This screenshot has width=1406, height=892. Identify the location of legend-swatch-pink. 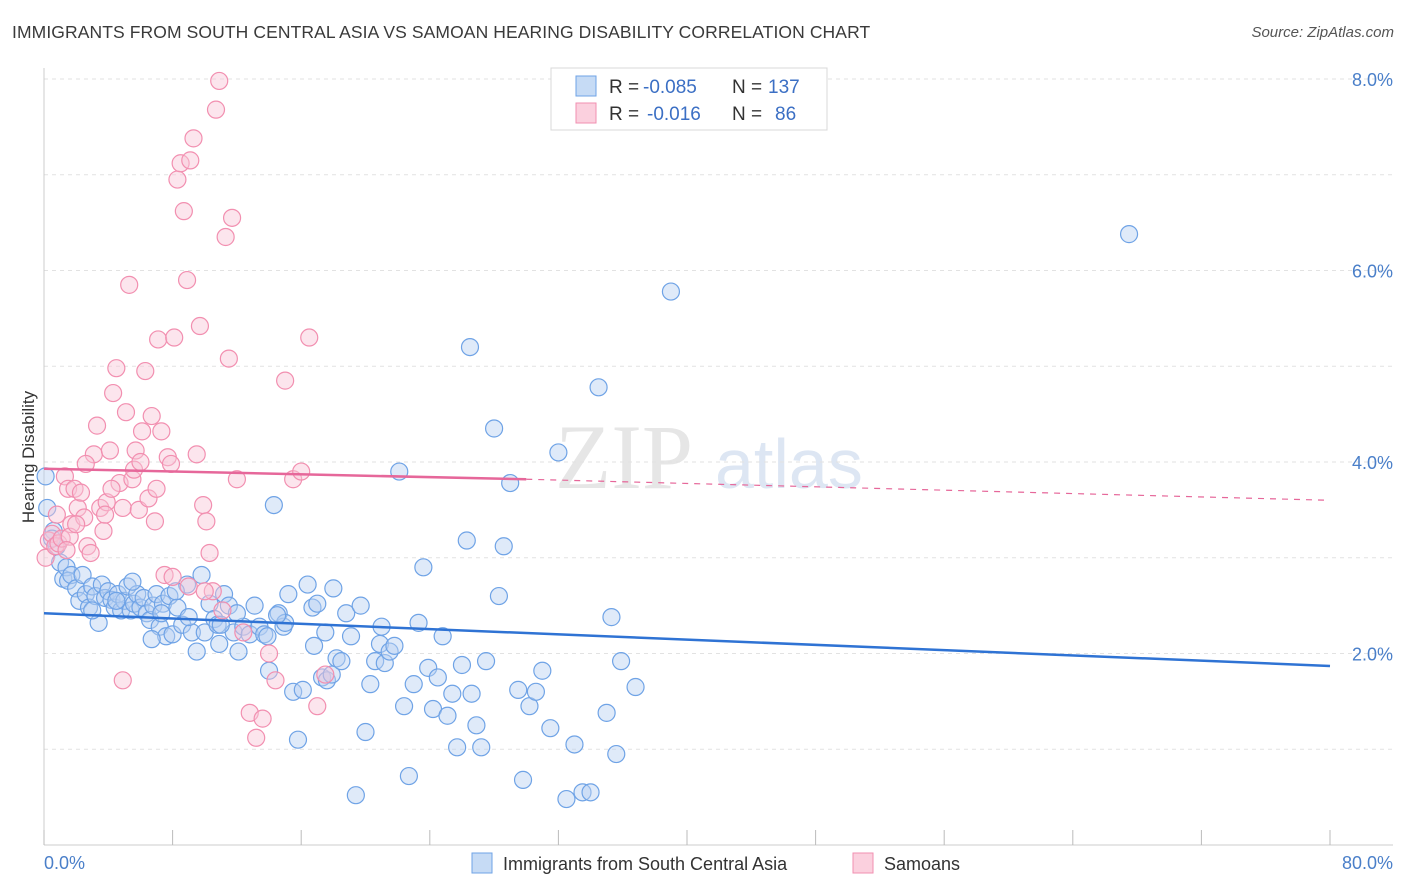
(586, 113).